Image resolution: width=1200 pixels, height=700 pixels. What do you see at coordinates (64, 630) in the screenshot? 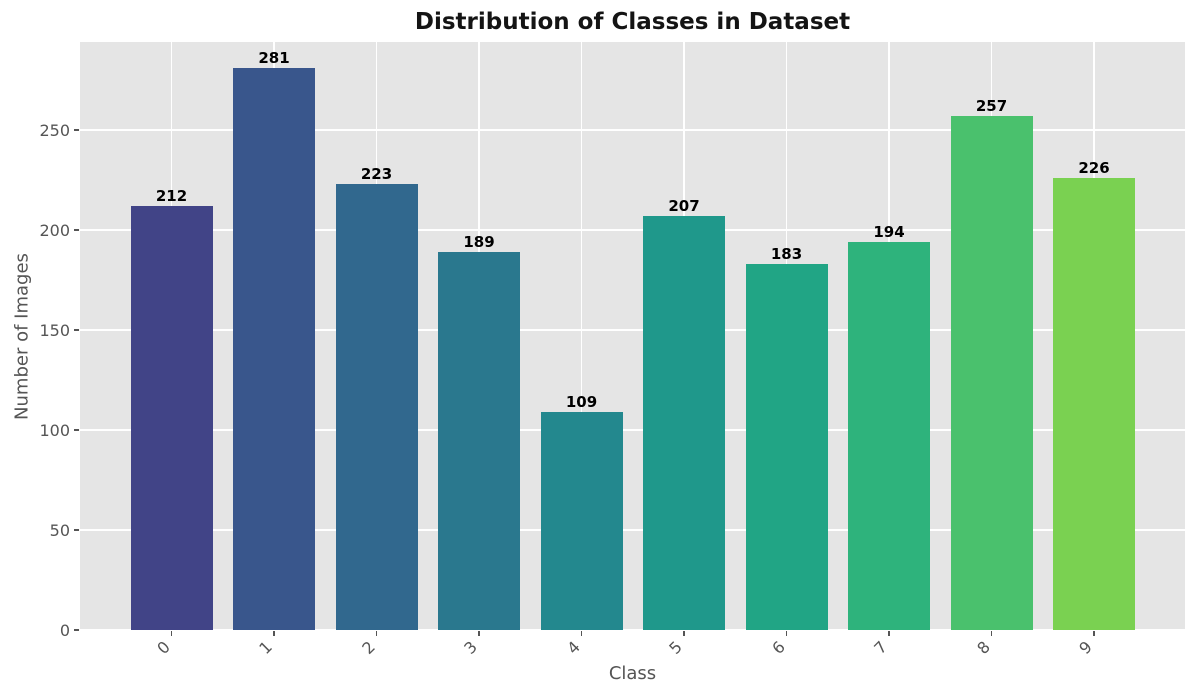
I see `y-tick-label: 0` at bounding box center [64, 630].